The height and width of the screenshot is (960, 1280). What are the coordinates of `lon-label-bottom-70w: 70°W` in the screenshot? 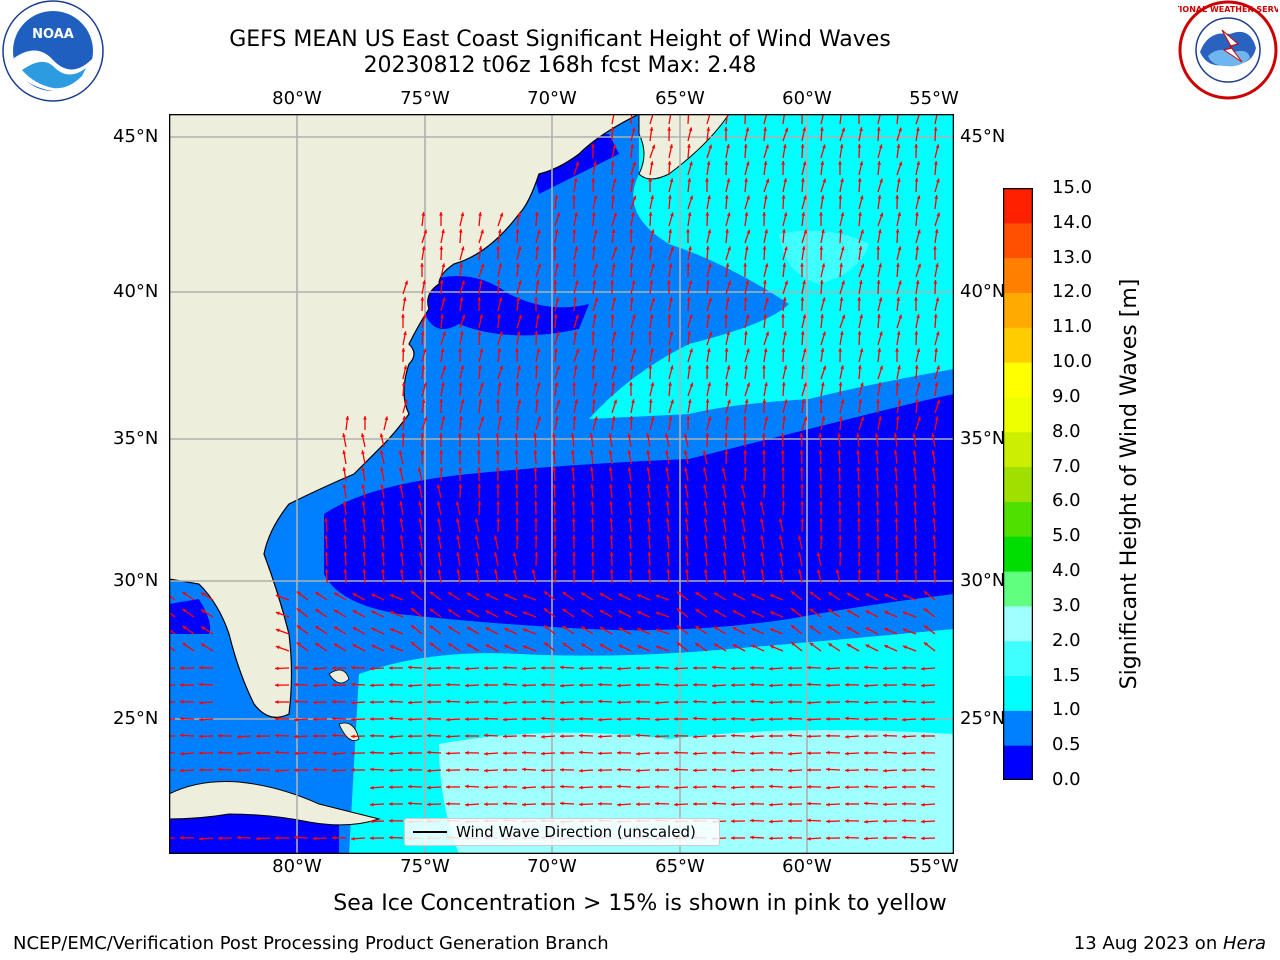 It's located at (552, 866).